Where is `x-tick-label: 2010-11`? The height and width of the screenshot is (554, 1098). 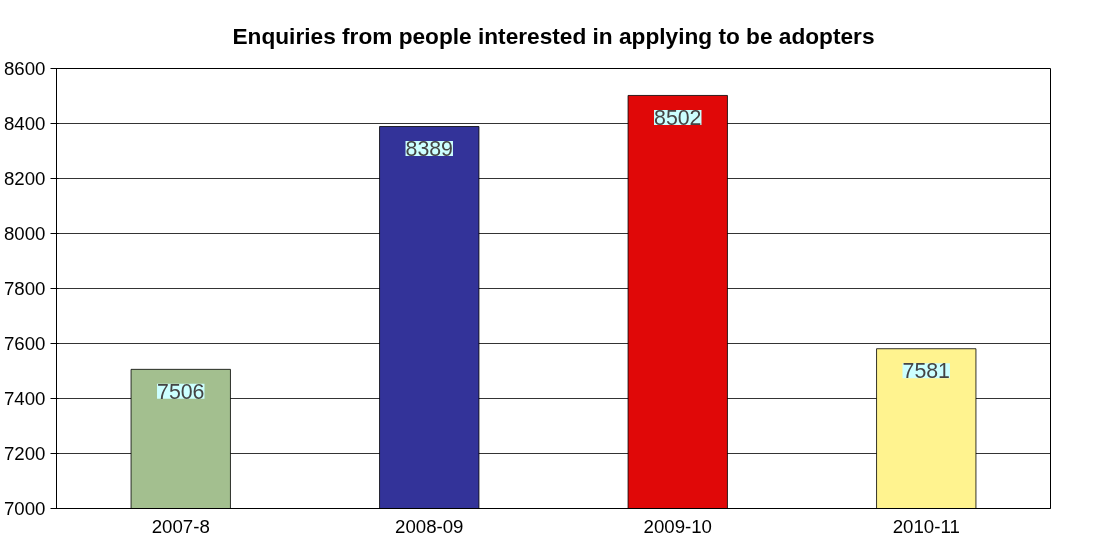 x-tick-label: 2010-11 is located at coordinates (926, 526).